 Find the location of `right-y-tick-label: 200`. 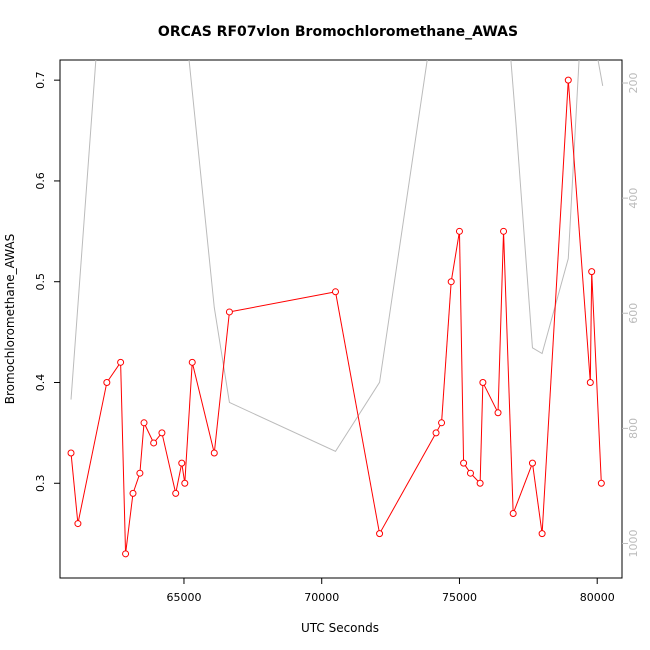

right-y-tick-label: 200 is located at coordinates (633, 83).